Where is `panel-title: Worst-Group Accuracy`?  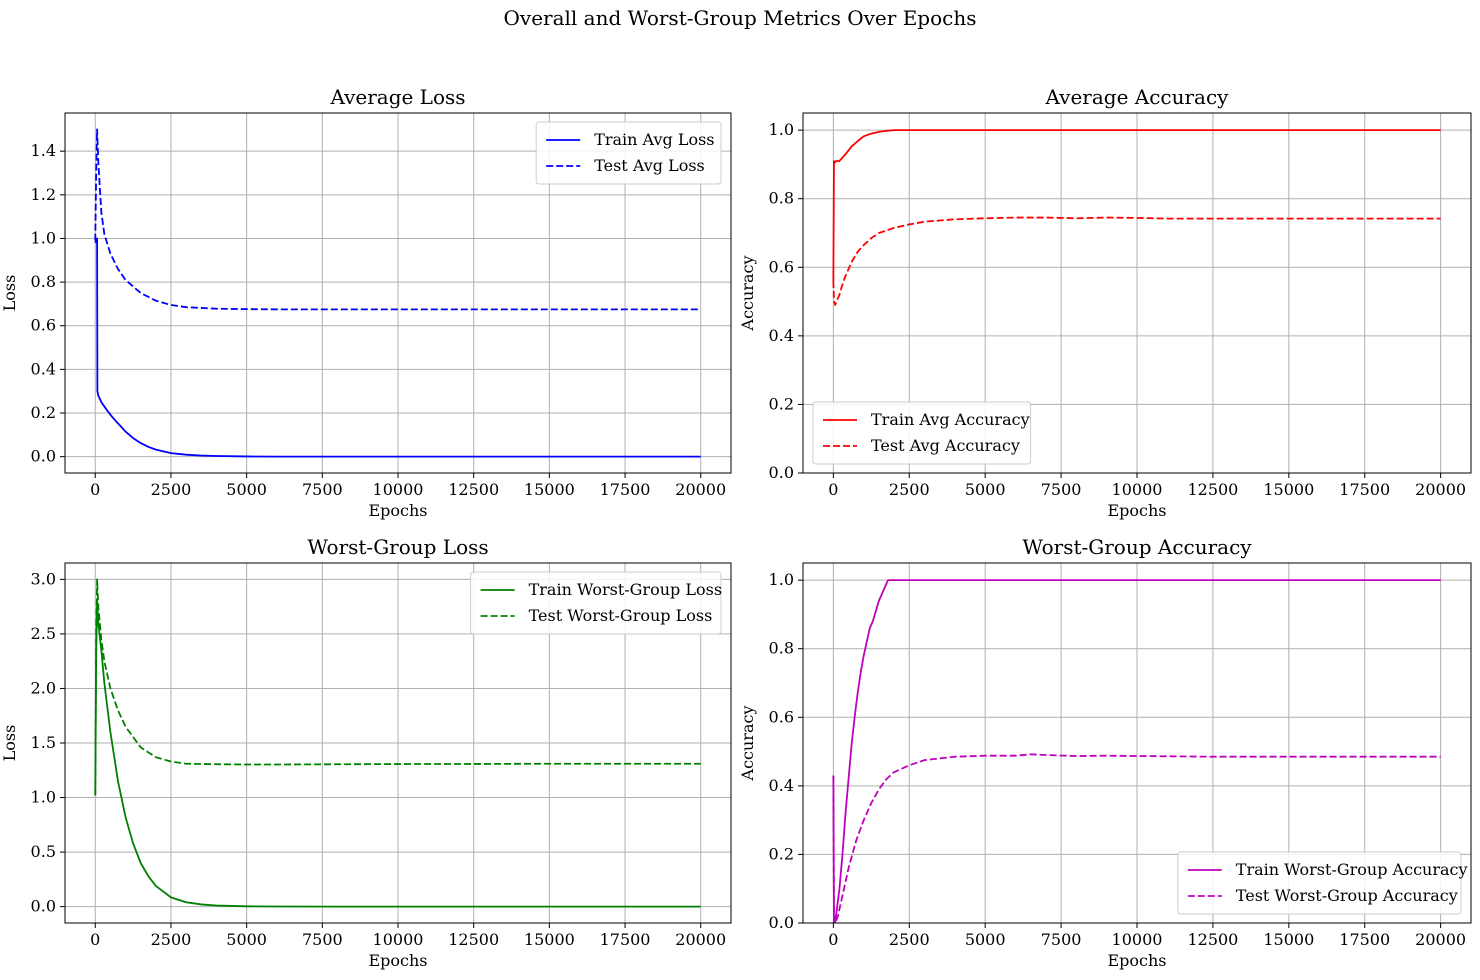
panel-title: Worst-Group Accuracy is located at coordinates (1137, 547).